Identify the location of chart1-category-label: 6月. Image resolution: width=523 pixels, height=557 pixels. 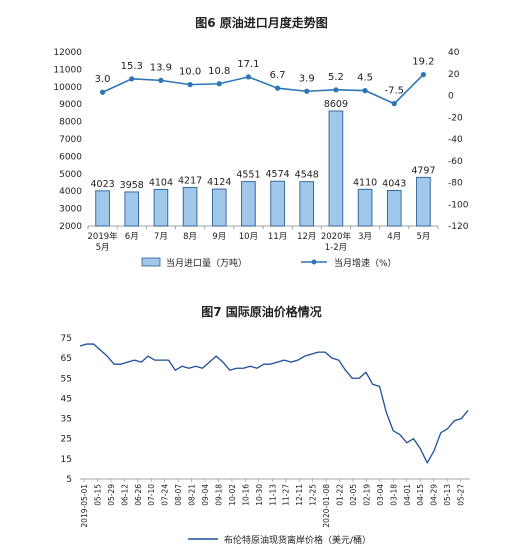
(132, 237).